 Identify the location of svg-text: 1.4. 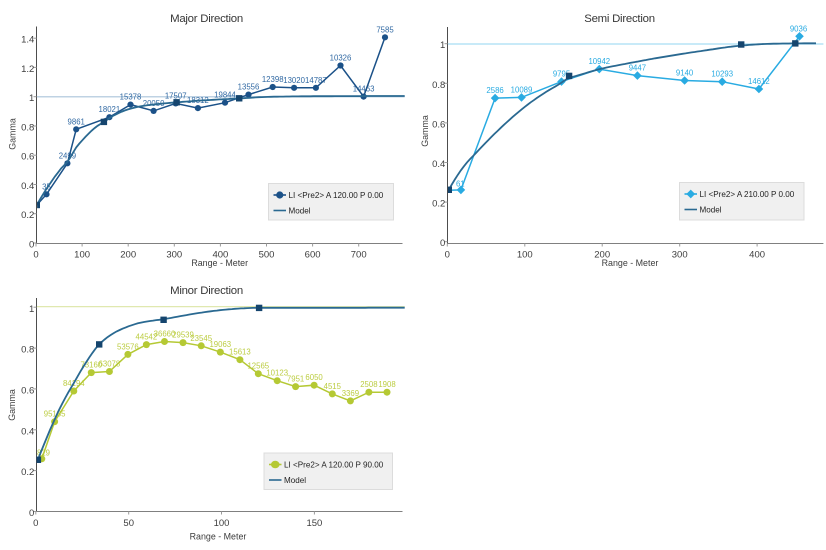
(27, 40).